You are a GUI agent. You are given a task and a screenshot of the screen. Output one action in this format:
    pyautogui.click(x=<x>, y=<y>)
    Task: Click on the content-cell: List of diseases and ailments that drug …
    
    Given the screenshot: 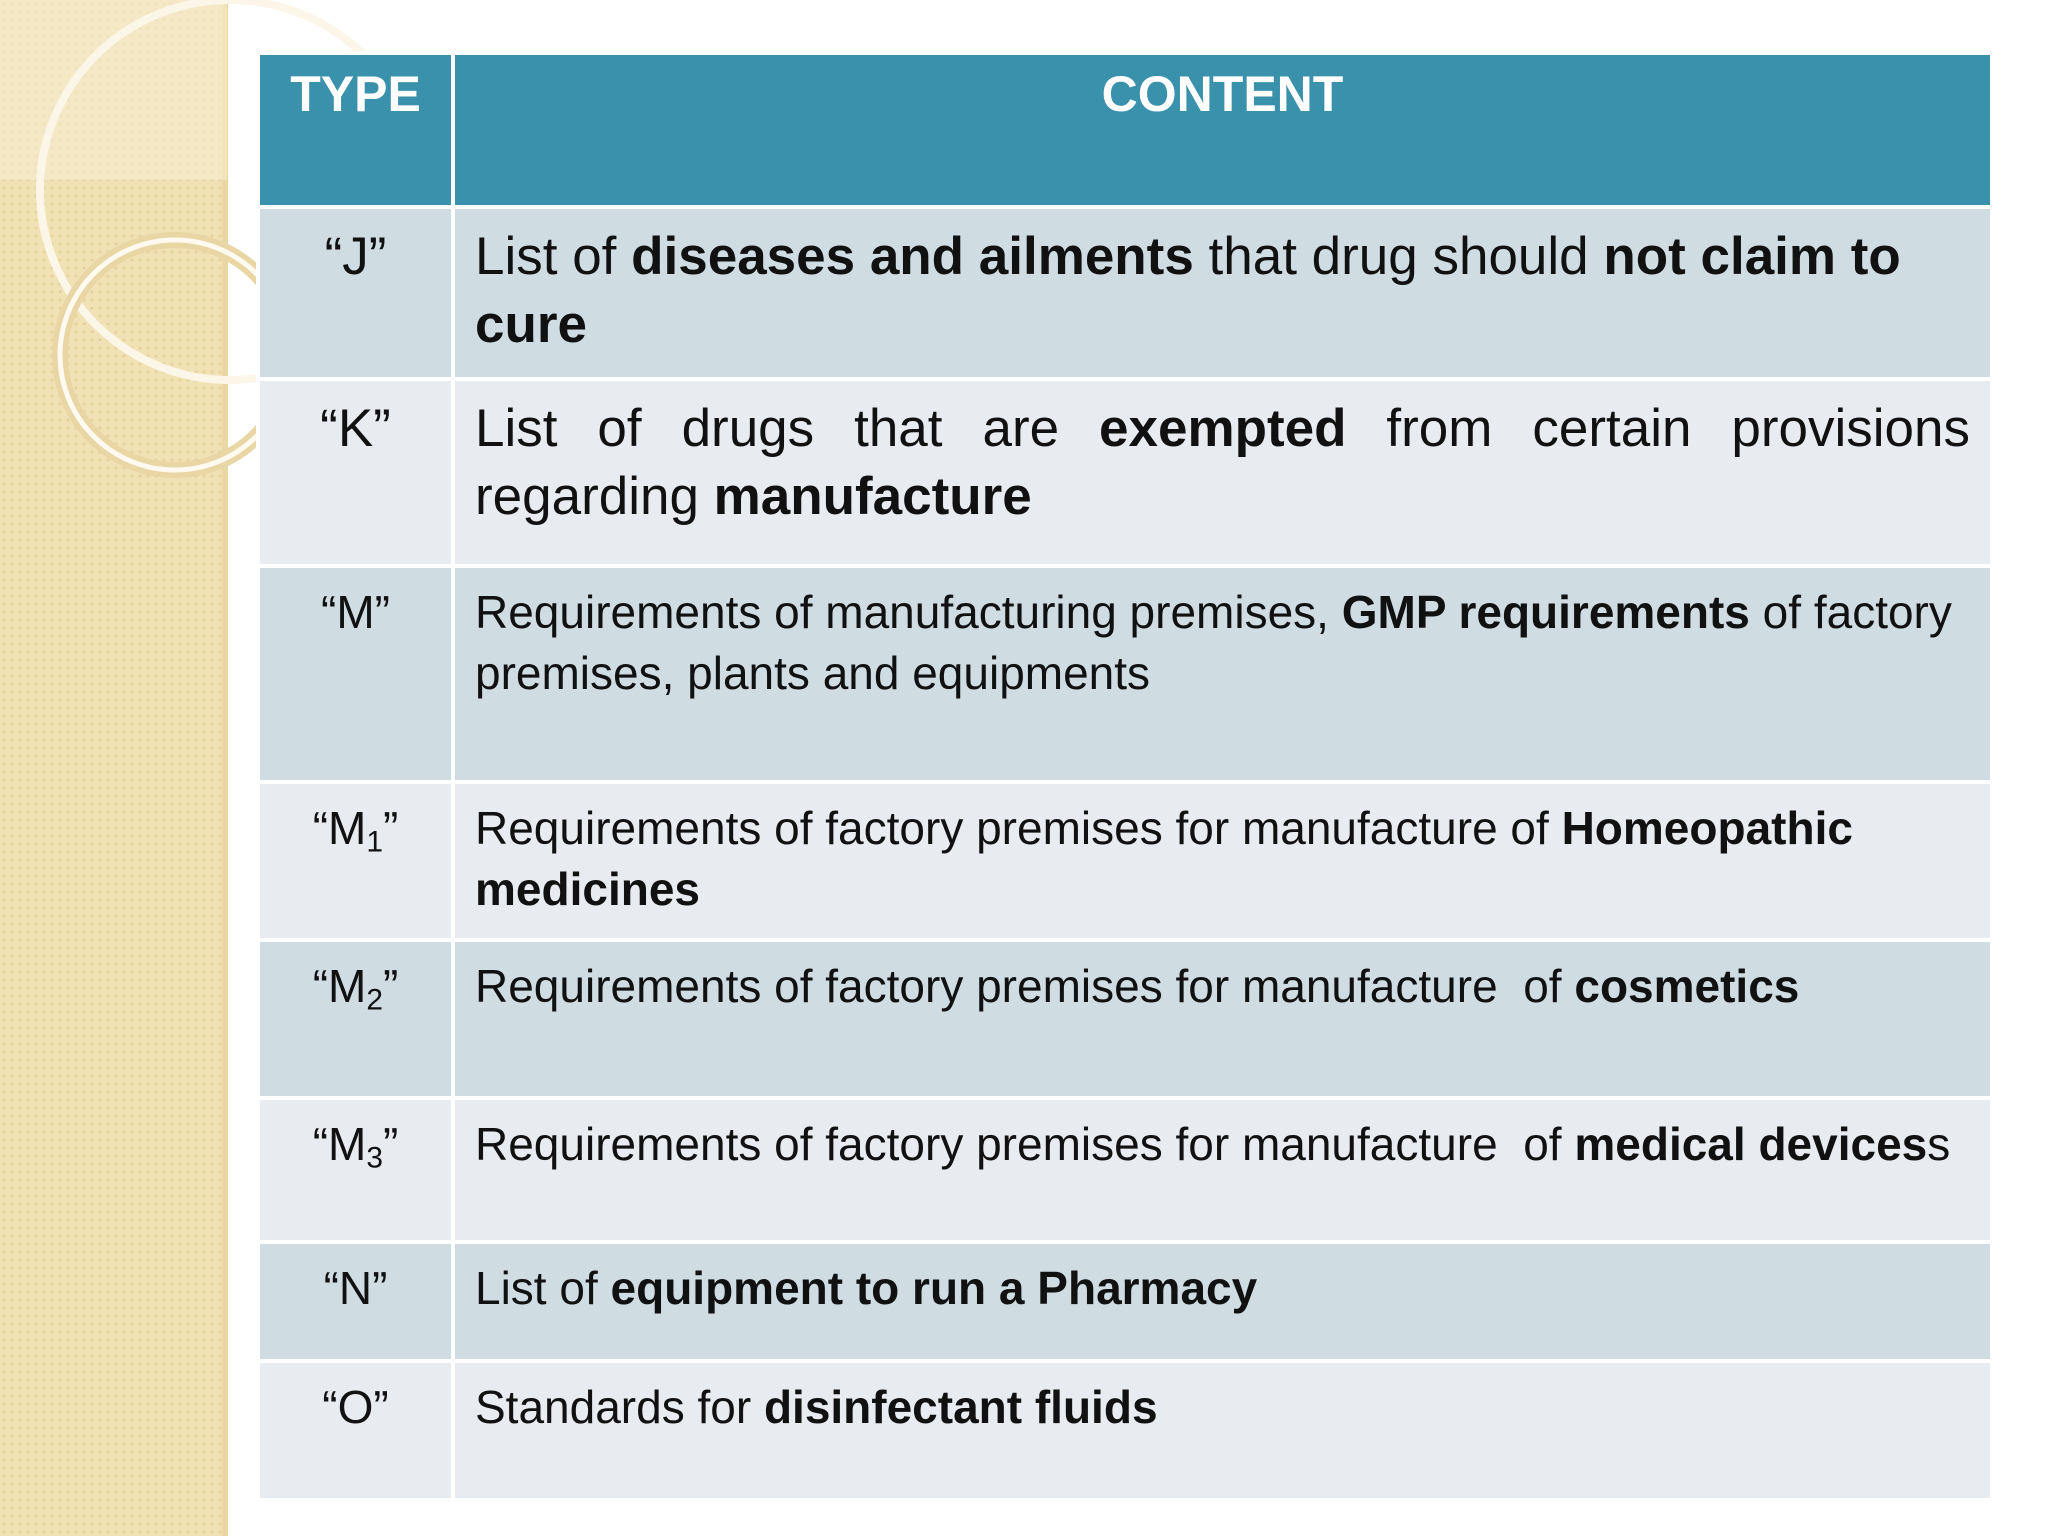 What is the action you would take?
    pyautogui.click(x=1222, y=293)
    